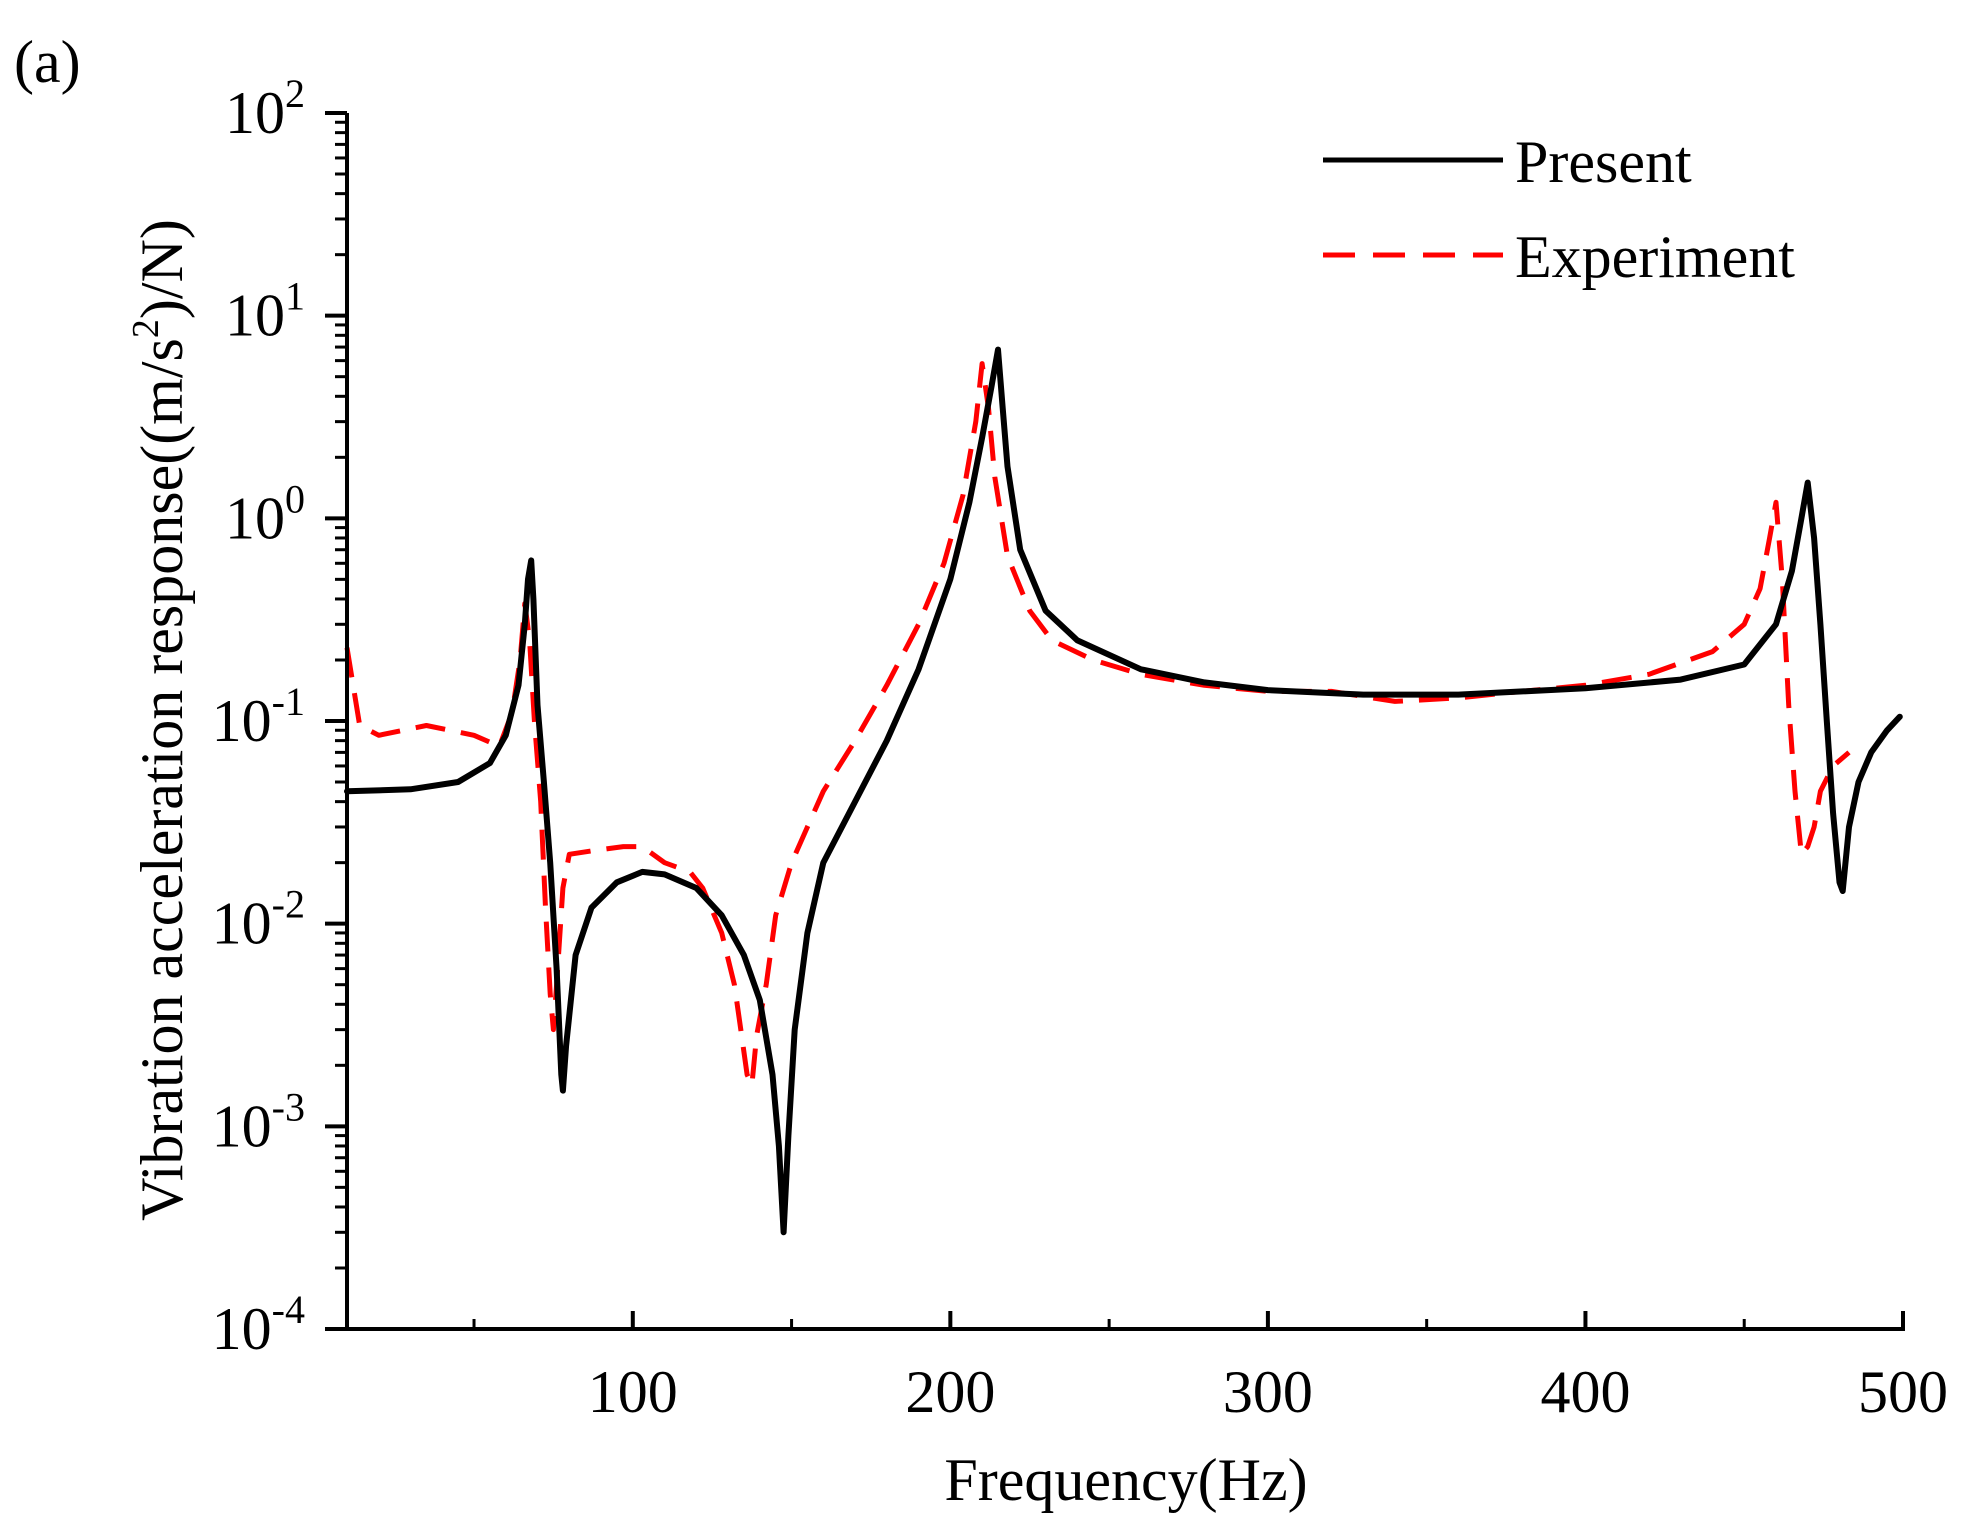  I want to click on legend: Present Experiment, so click(1559, 209).